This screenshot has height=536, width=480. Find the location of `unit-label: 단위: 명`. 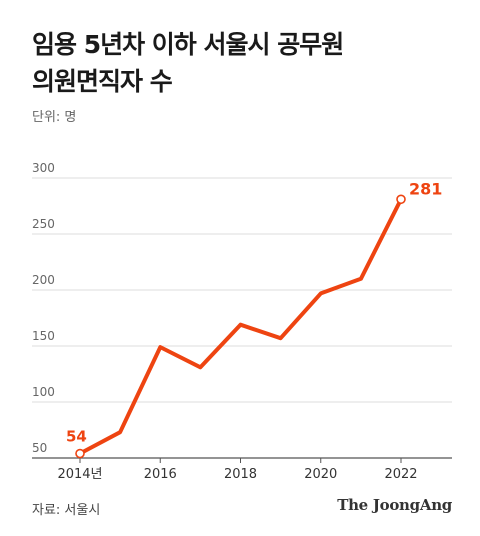

unit-label: 단위: 명 is located at coordinates (54, 117).